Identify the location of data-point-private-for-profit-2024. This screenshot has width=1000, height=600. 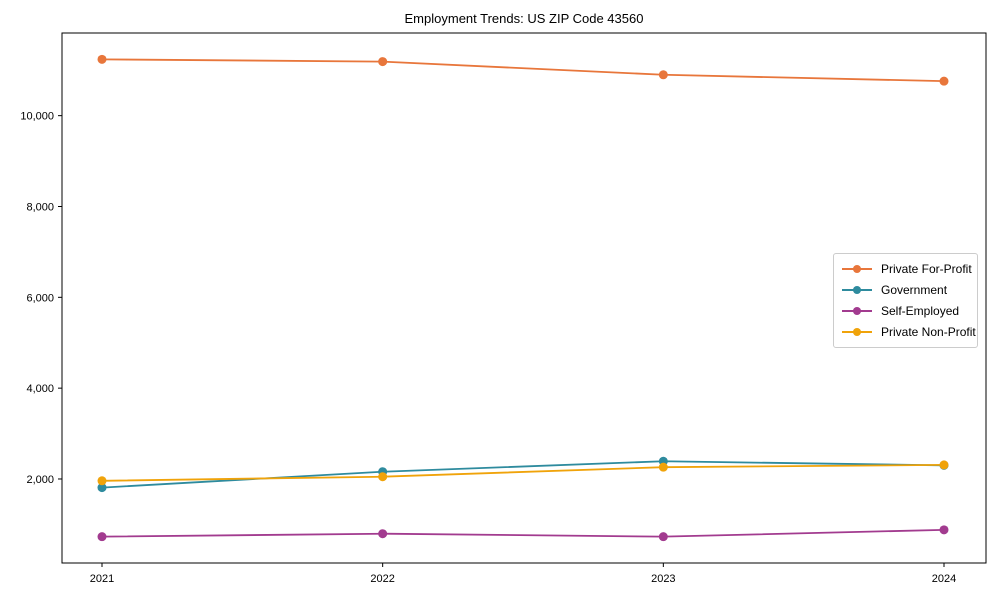
(944, 81).